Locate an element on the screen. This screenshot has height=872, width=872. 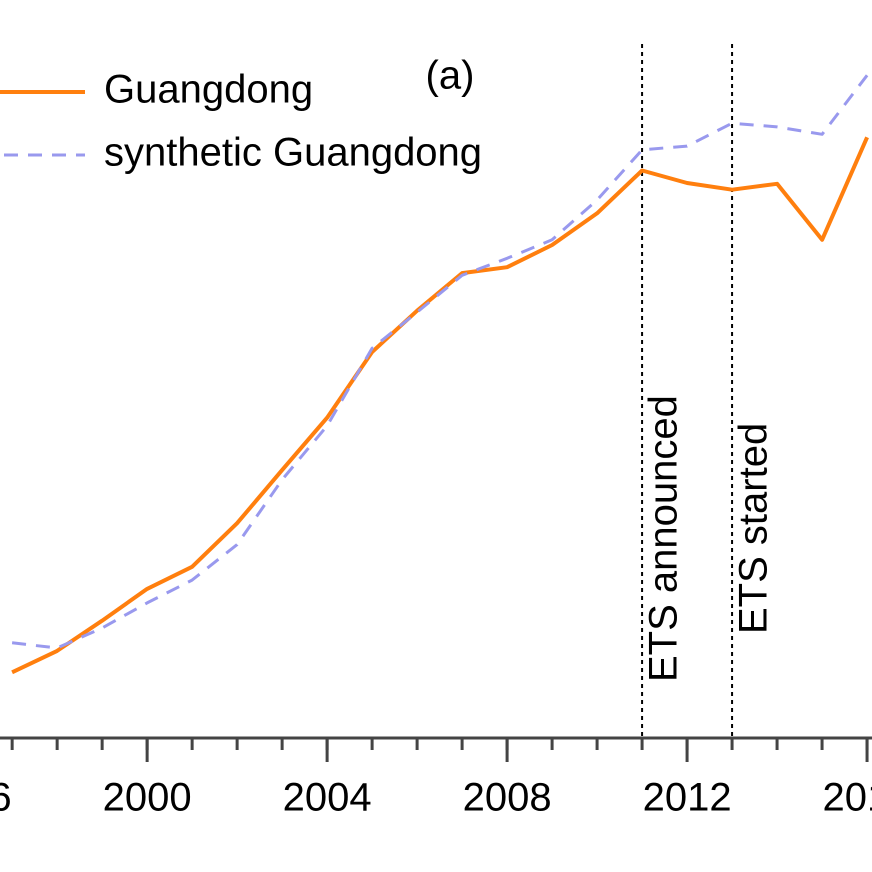
event-label: ETS started is located at coordinates (754, 528).